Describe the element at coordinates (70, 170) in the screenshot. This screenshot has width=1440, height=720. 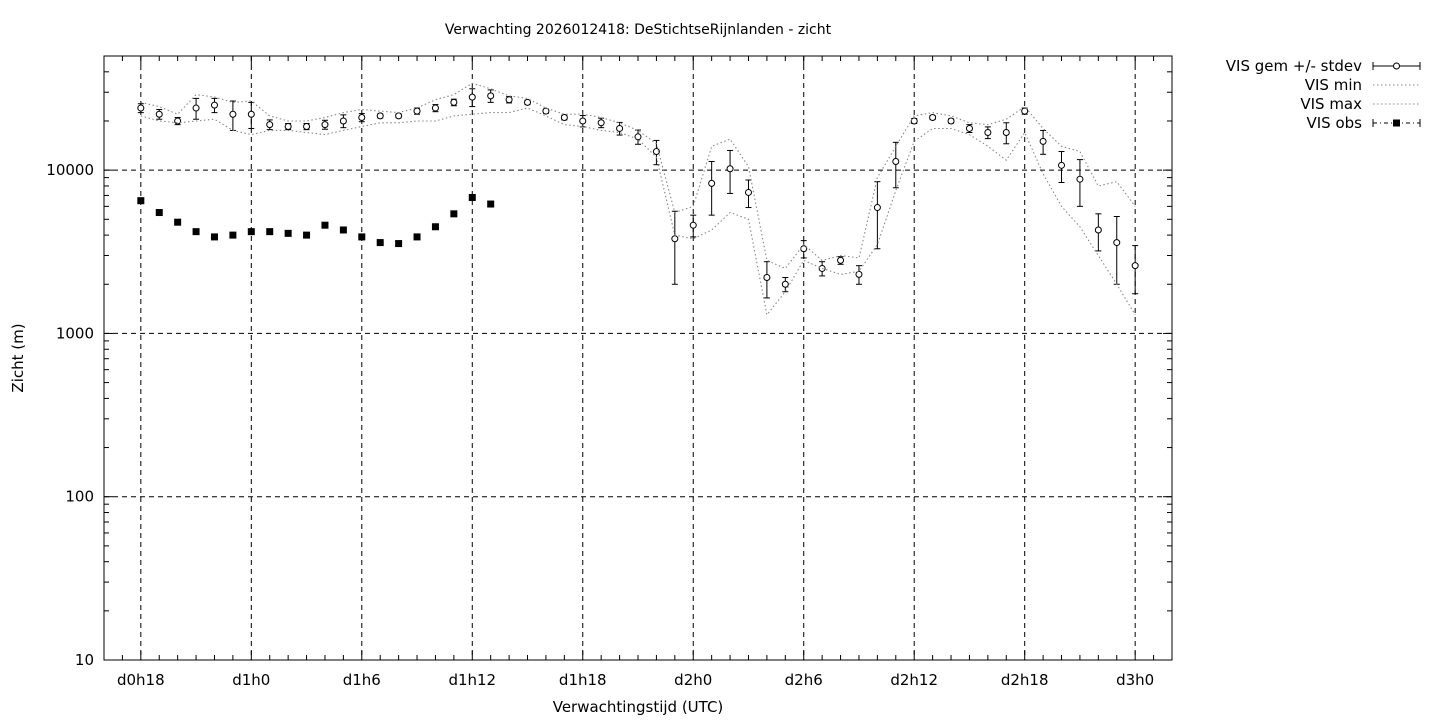
I see `y-tick-label: 10000` at that location.